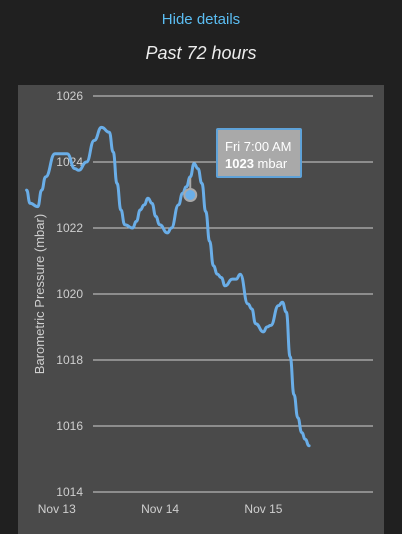  Describe the element at coordinates (69, 228) in the screenshot. I see `y-tick-label: 1022` at that location.